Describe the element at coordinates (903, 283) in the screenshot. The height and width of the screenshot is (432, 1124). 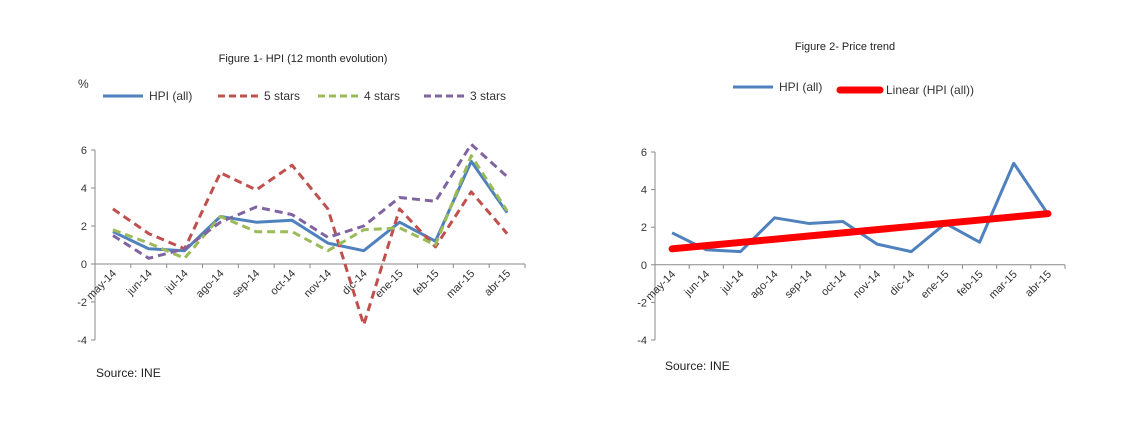
I see `x-tick-label: dic-14` at that location.